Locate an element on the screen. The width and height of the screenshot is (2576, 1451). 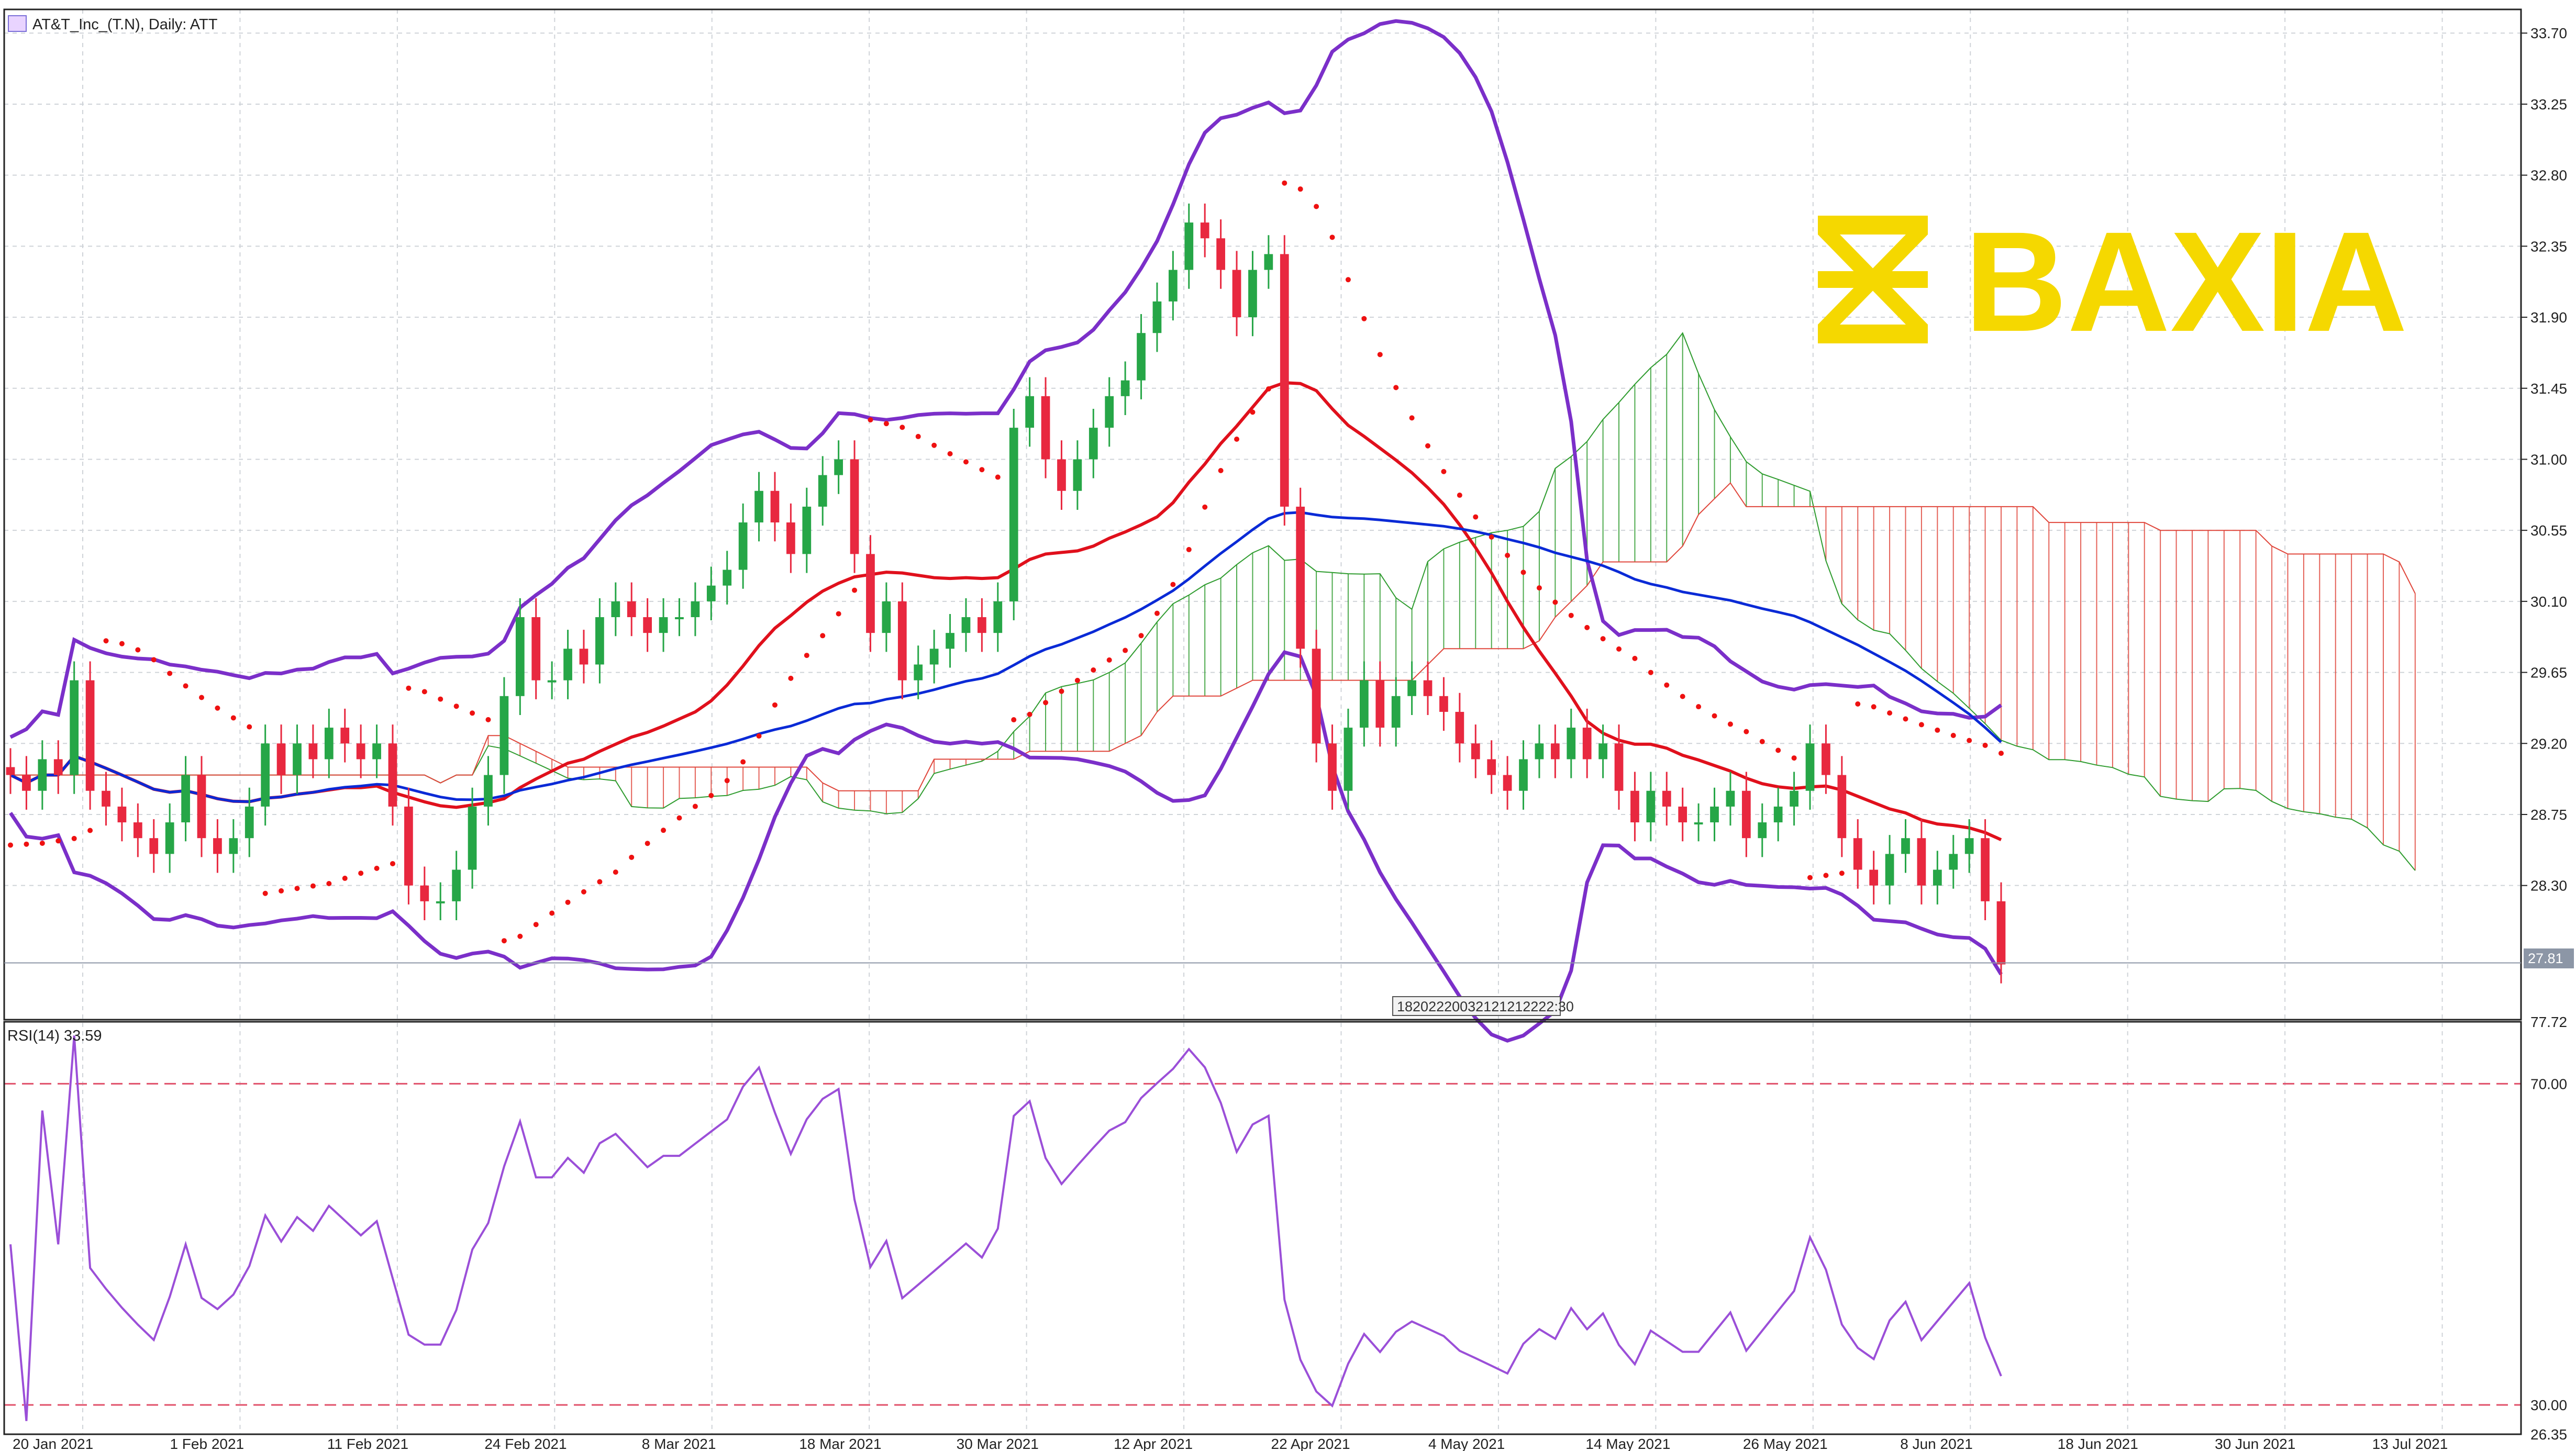
rsi-label: RSI(14) 33.59 is located at coordinates (54, 1036).